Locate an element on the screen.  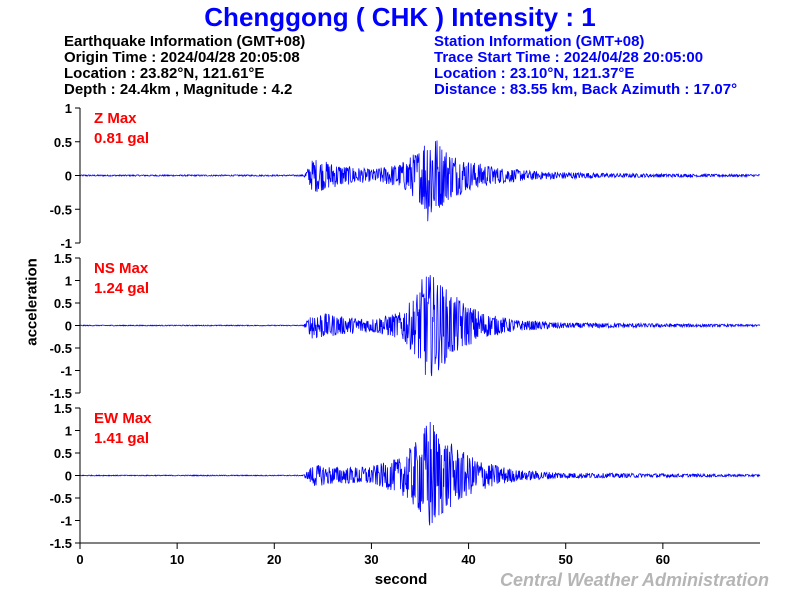
trace-start-time: Trace Start Time : 2024/04/28 20:05:00 is located at coordinates (569, 57).